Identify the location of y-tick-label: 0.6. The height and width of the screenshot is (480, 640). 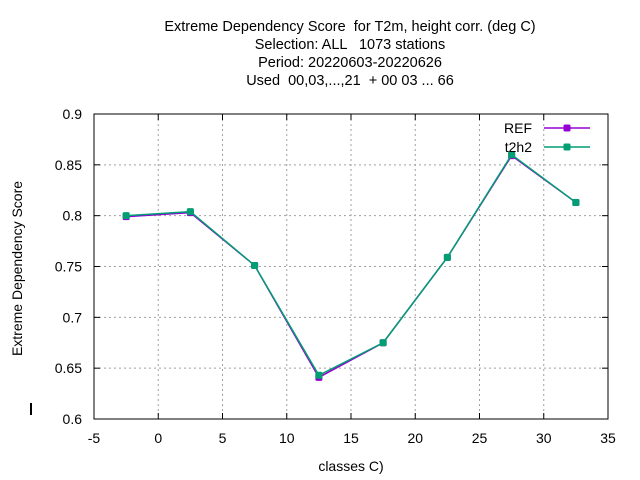
(73, 419).